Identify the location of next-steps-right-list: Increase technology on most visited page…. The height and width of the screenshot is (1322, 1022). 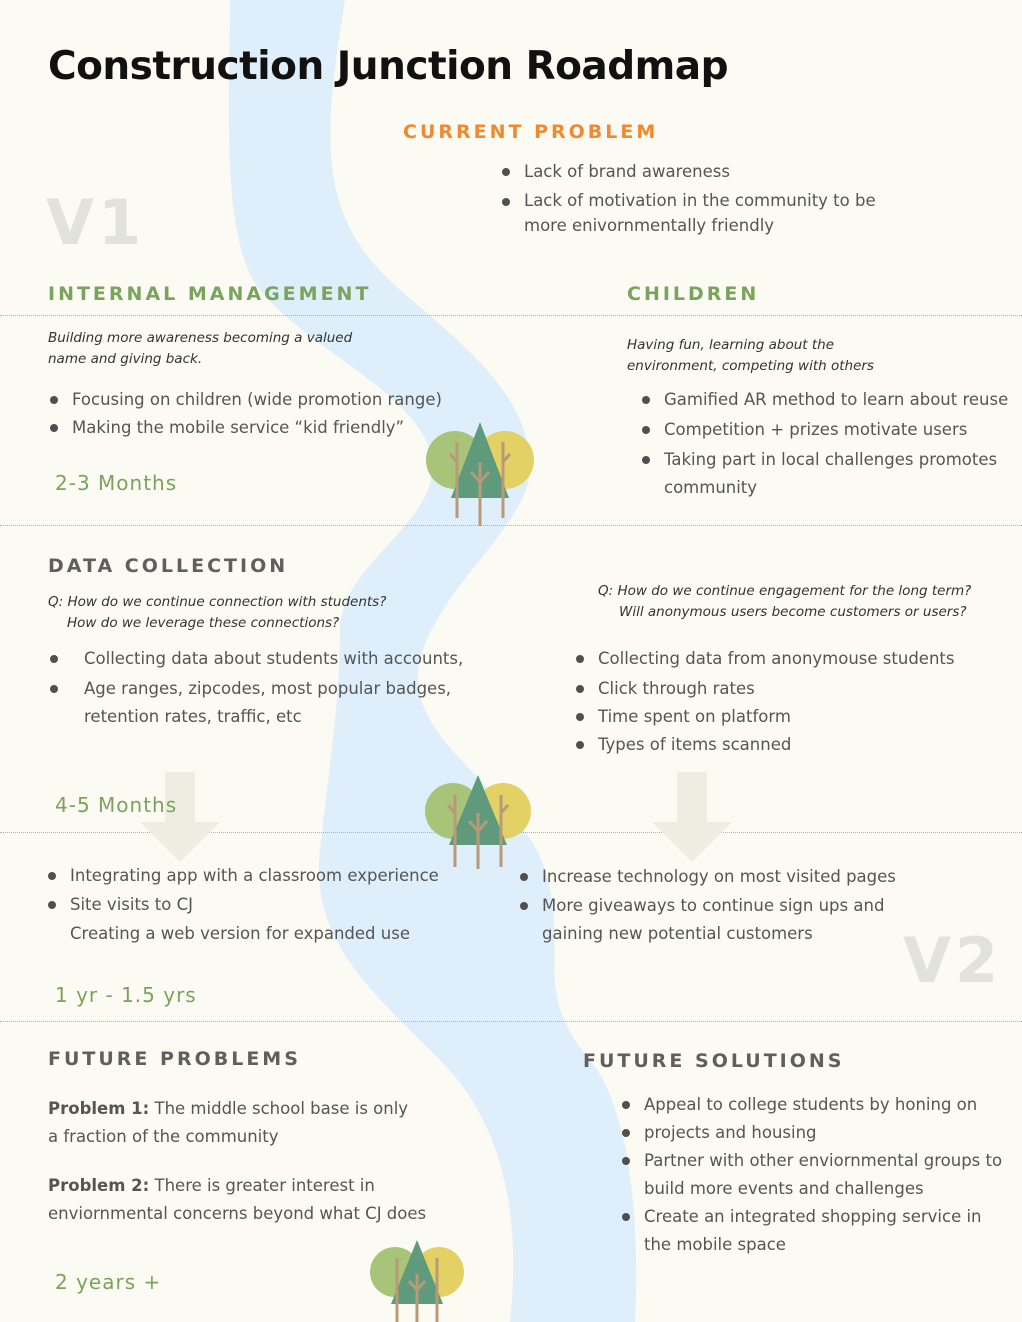
(708, 905).